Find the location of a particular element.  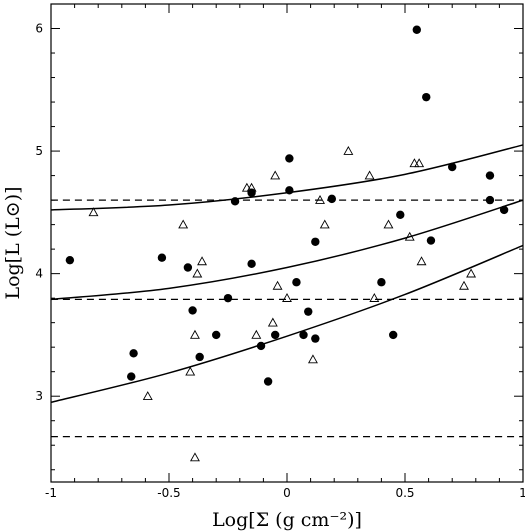

x-tick-label: 1 is located at coordinates (522, 493).